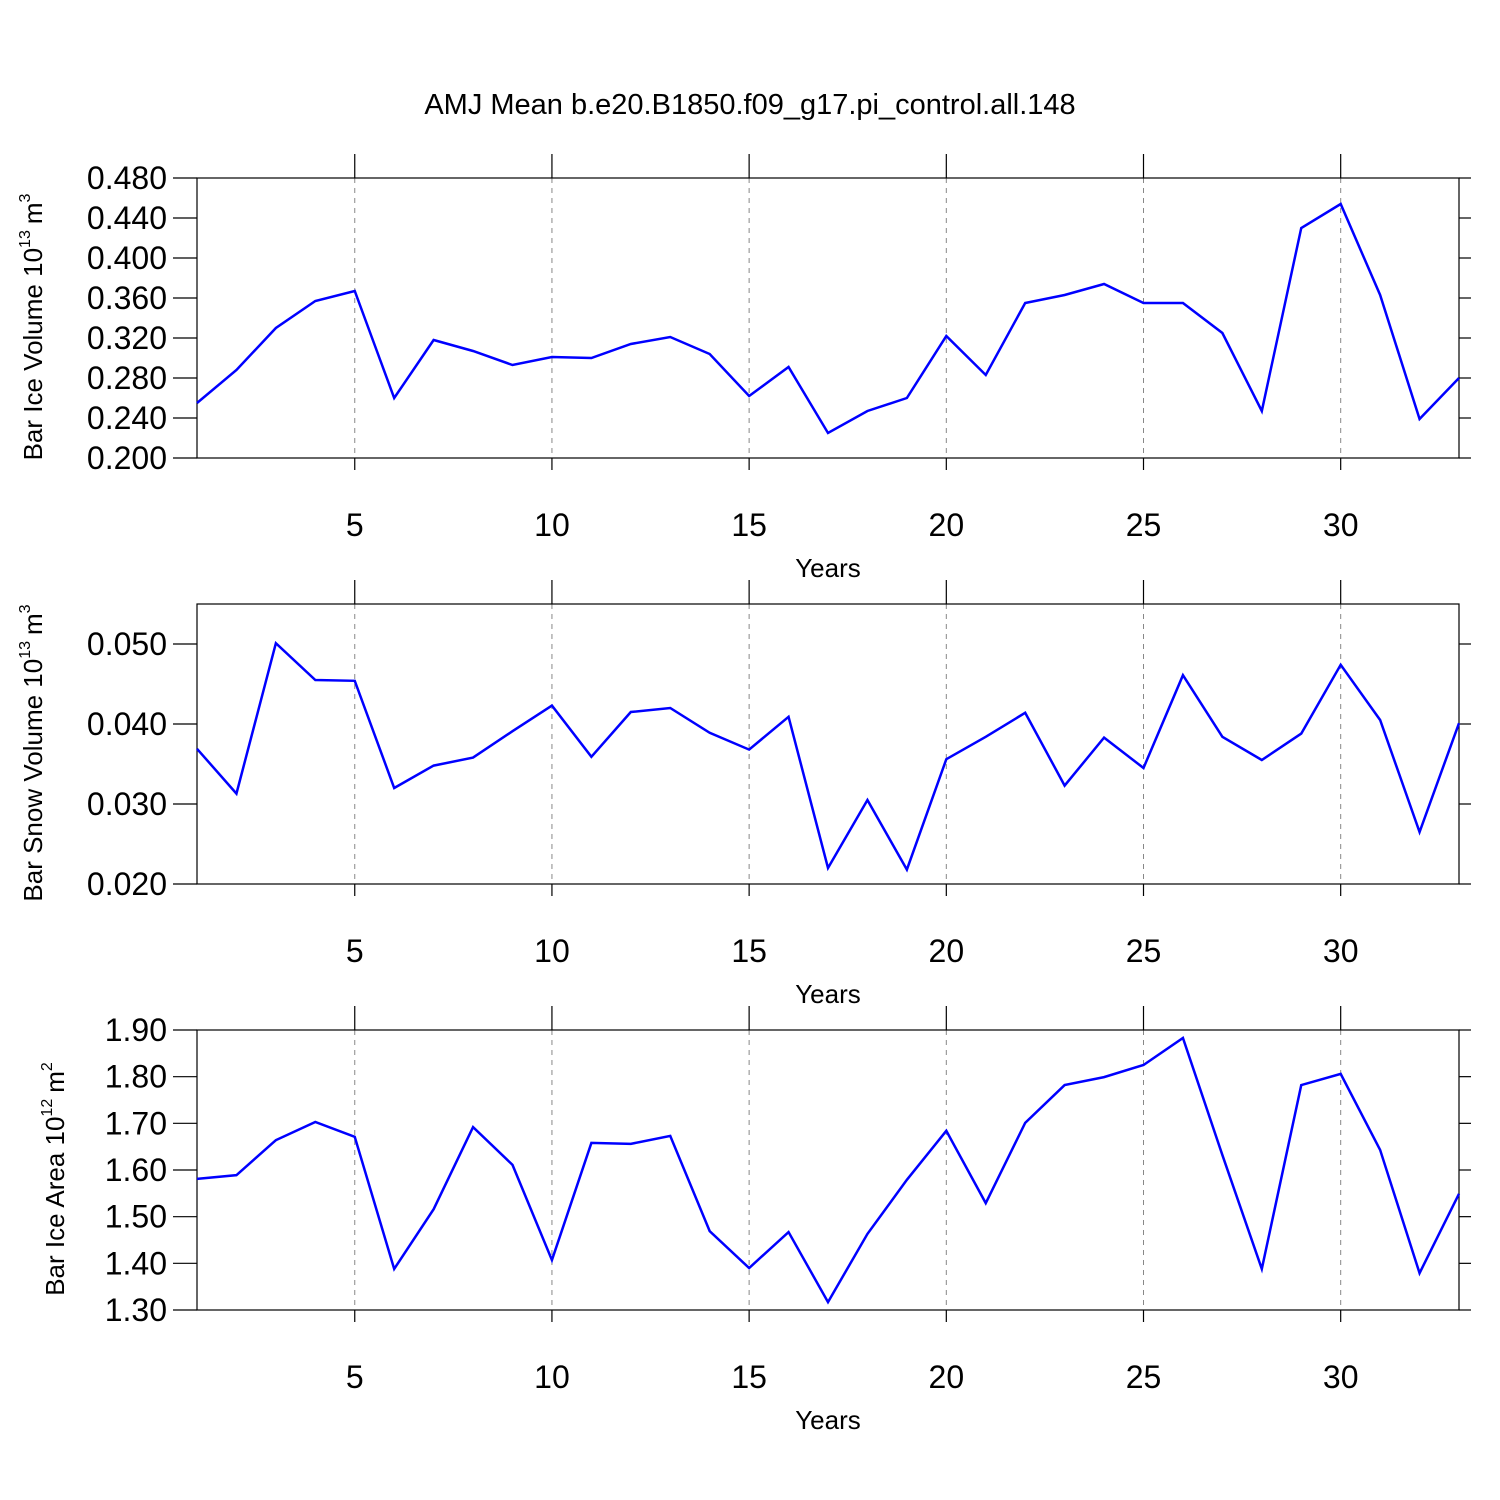 The height and width of the screenshot is (1500, 1500). I want to click on y-tick-label: 0.400, so click(127, 258).